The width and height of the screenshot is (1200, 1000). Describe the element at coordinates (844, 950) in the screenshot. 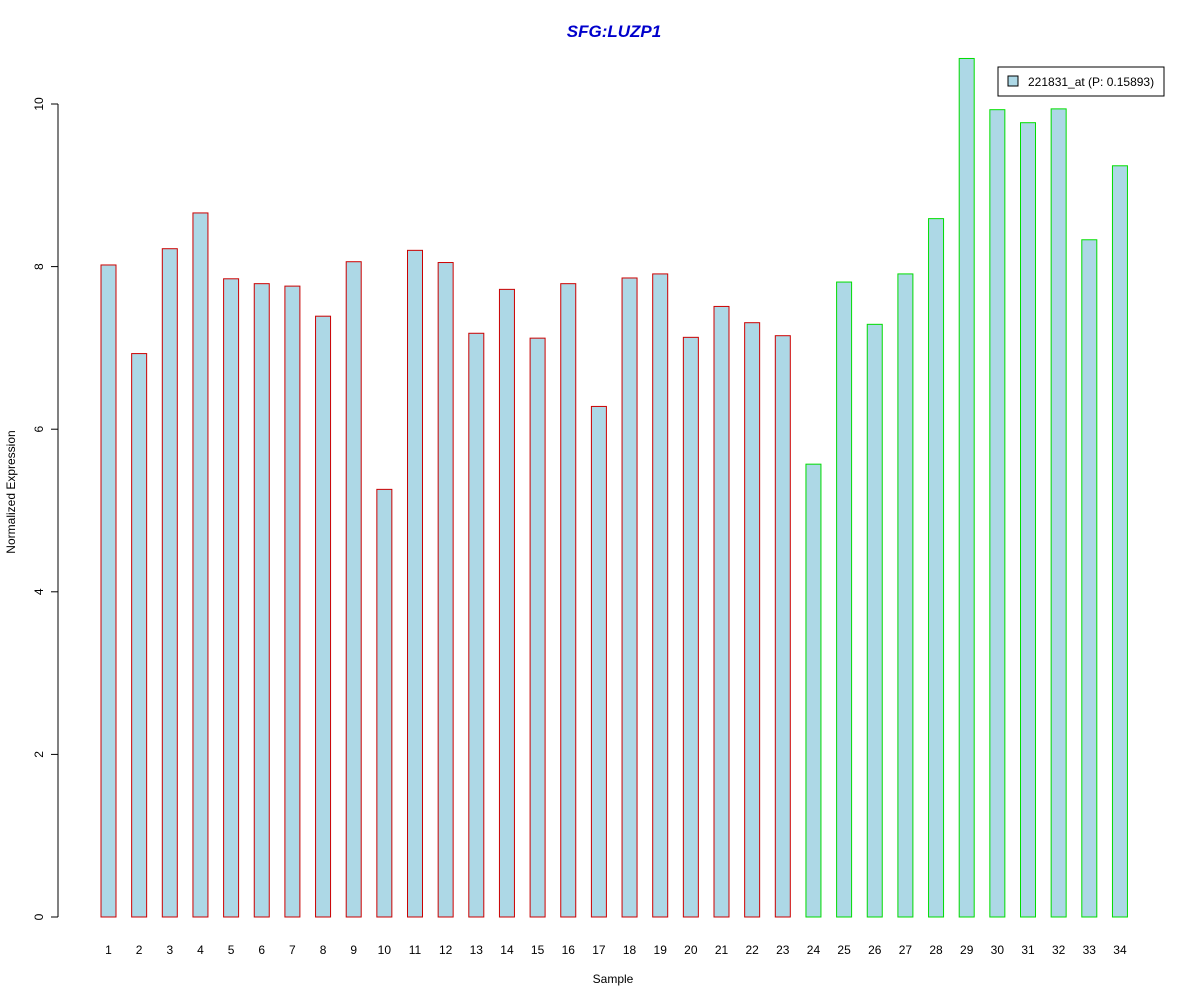

I see `x-tick-label: 25` at that location.